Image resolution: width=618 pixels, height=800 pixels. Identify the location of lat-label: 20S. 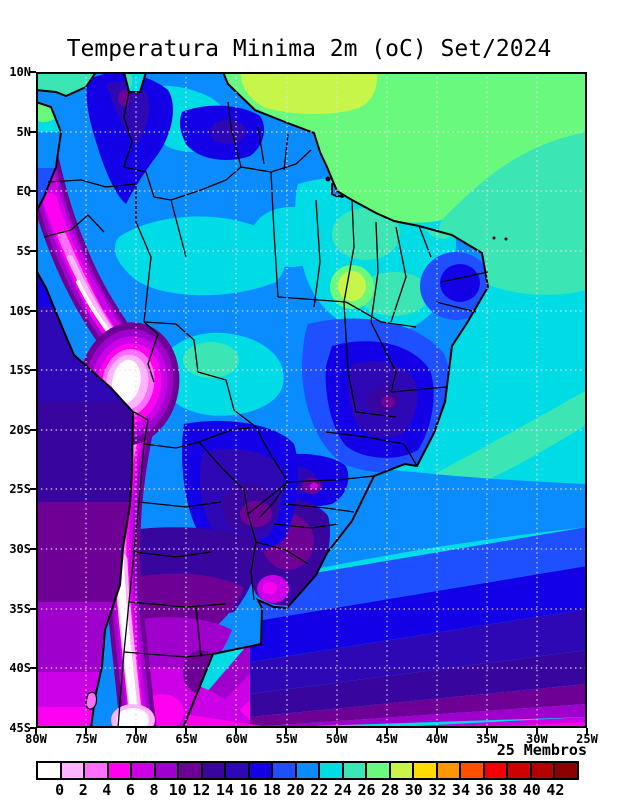
(20, 429).